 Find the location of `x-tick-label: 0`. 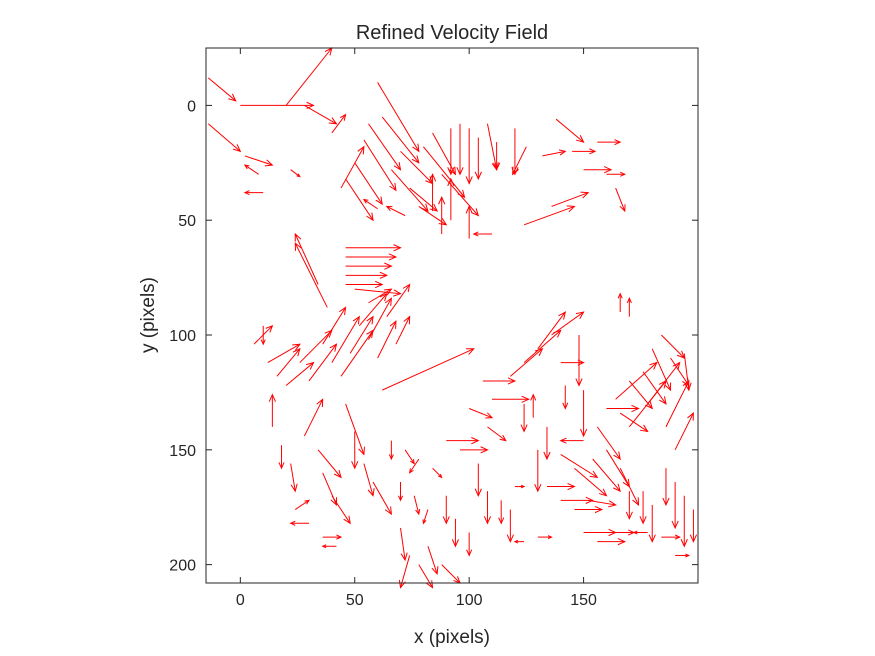

x-tick-label: 0 is located at coordinates (240, 600).